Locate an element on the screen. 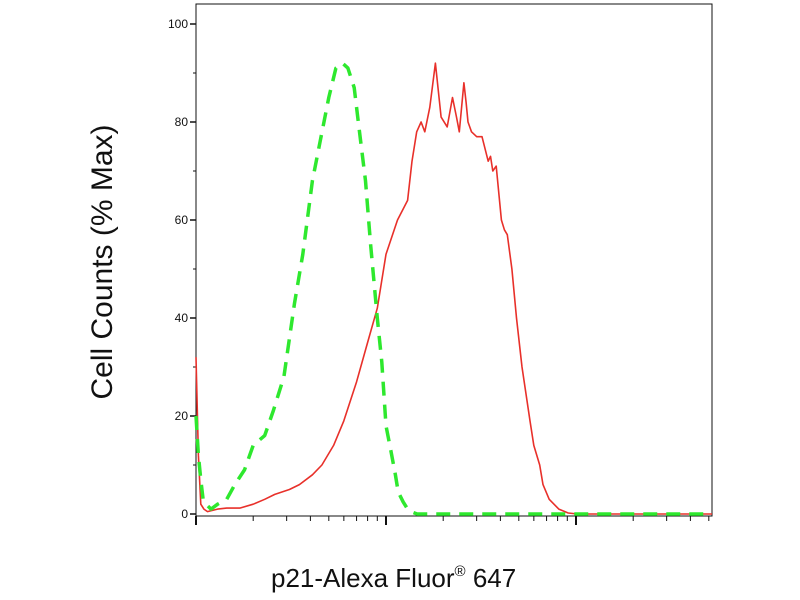  y-tick-label: 20 is located at coordinates (182, 416).